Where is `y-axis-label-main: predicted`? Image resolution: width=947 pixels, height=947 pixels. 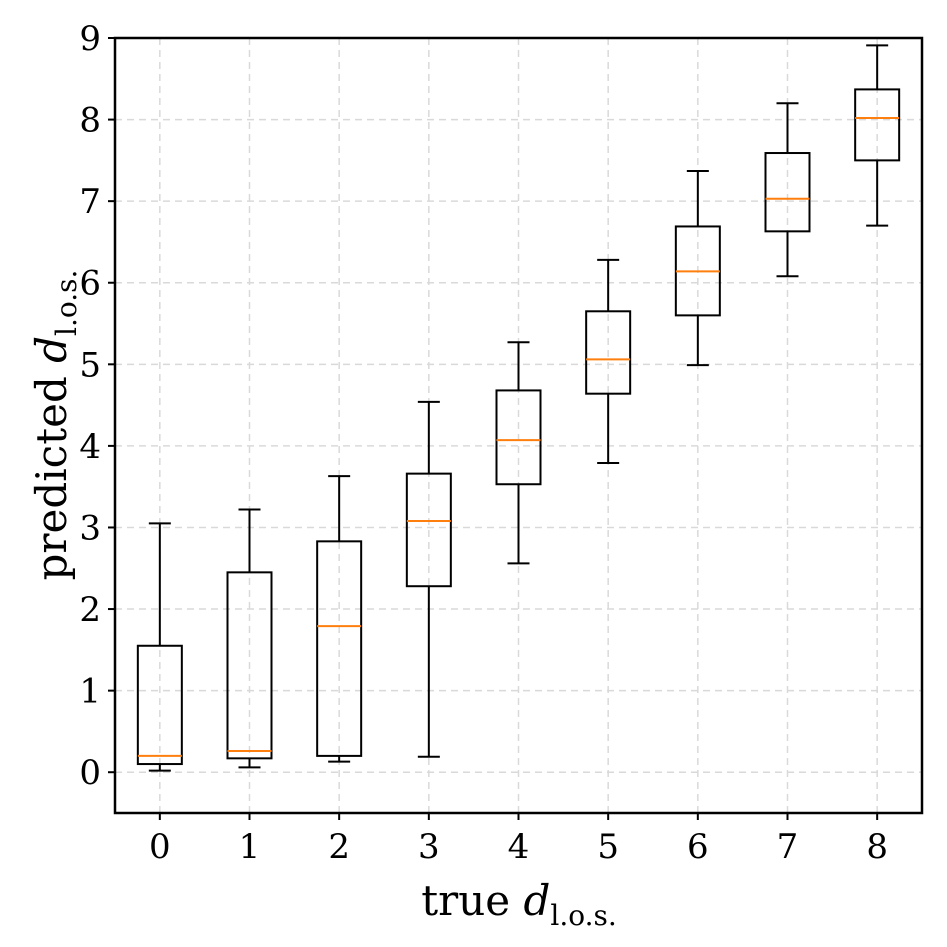 y-axis-label-main: predicted is located at coordinates (51, 472).